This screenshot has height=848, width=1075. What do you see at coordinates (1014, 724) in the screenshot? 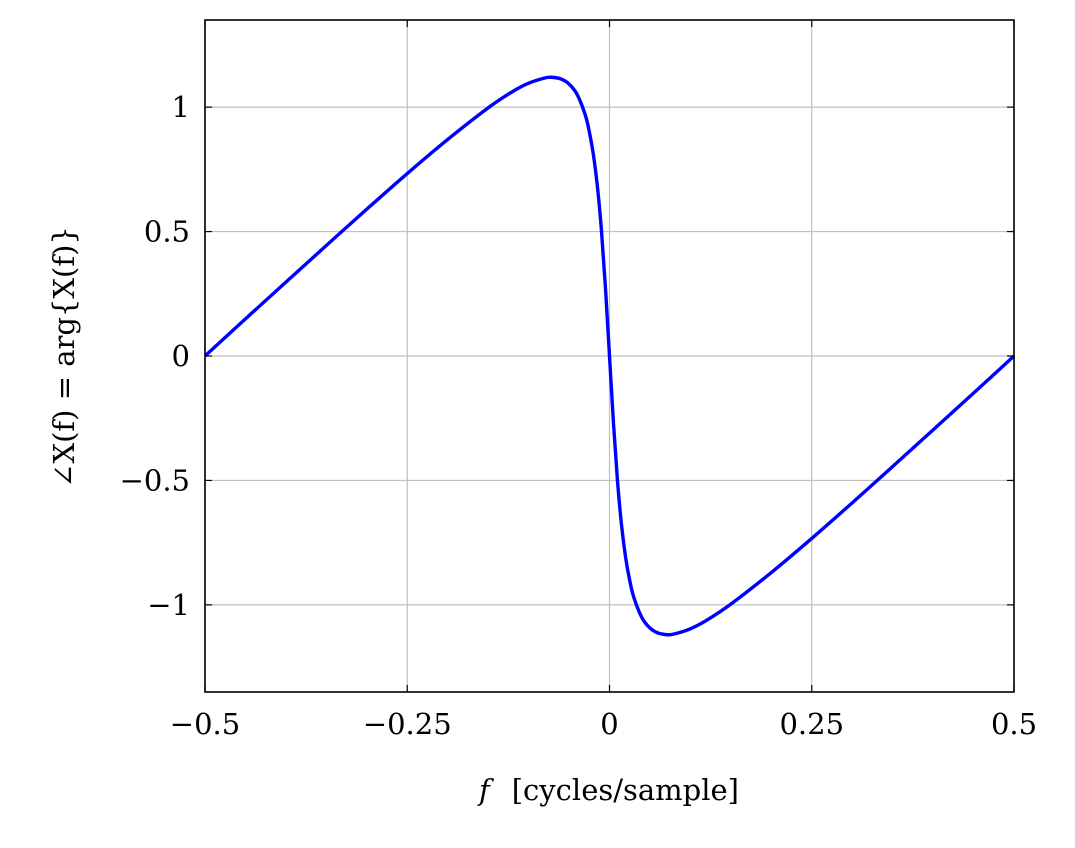
I see `x-tick-label: 0.5` at bounding box center [1014, 724].